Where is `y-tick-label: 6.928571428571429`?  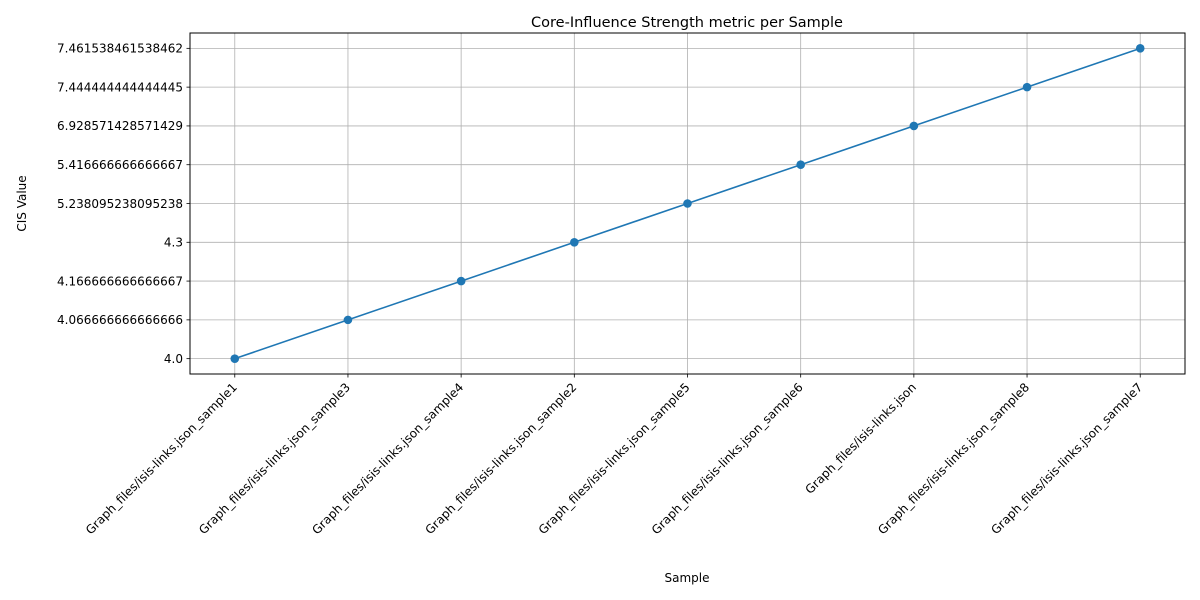
y-tick-label: 6.928571428571429 is located at coordinates (120, 126).